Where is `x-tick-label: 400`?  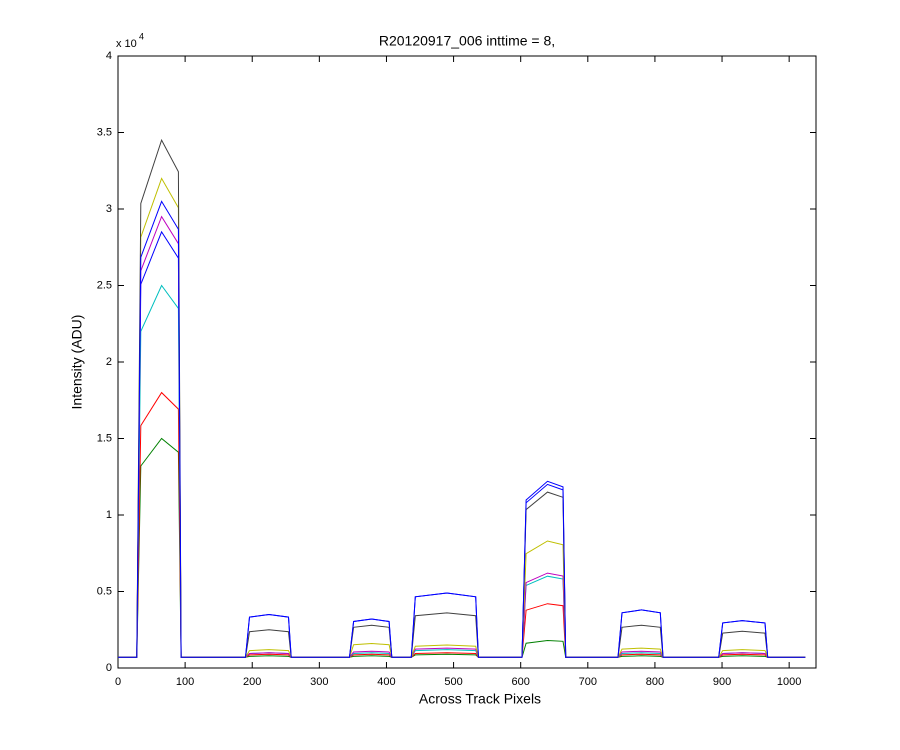 x-tick-label: 400 is located at coordinates (386, 682).